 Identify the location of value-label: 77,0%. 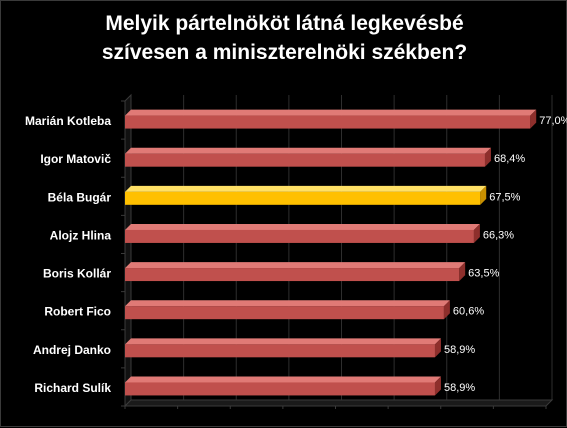
(553, 121).